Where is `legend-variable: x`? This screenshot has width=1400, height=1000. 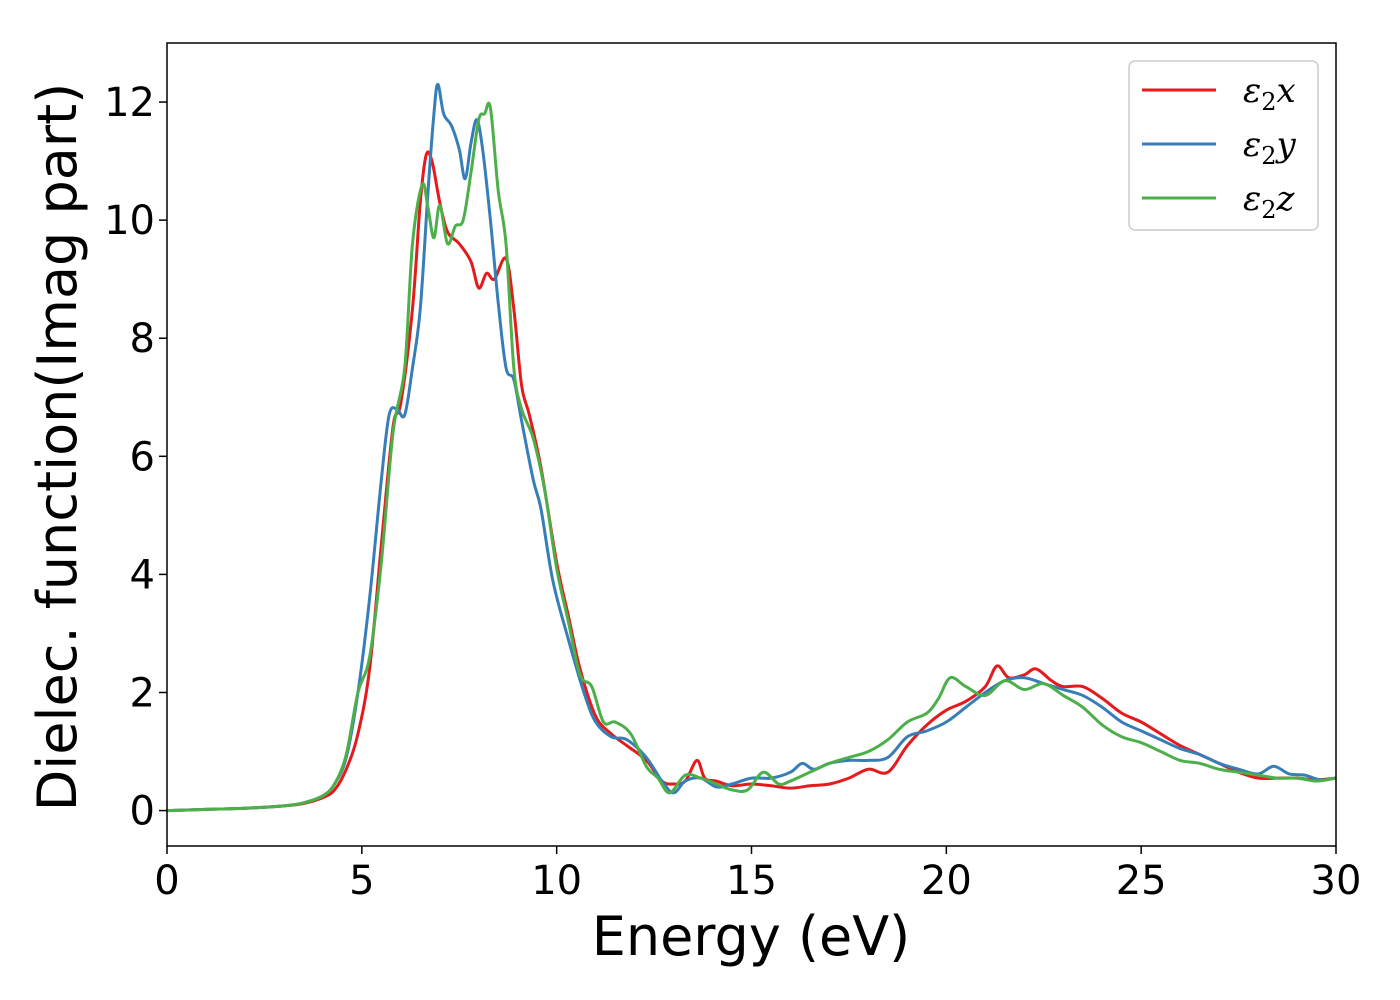 legend-variable: x is located at coordinates (1286, 91).